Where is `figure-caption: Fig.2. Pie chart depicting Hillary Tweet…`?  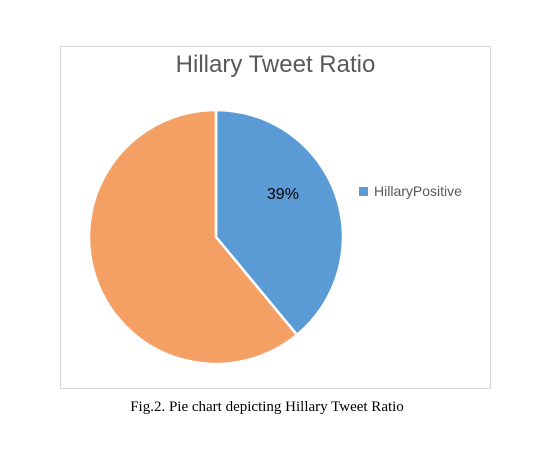
figure-caption: Fig.2. Pie chart depicting Hillary Tweet… is located at coordinates (267, 407).